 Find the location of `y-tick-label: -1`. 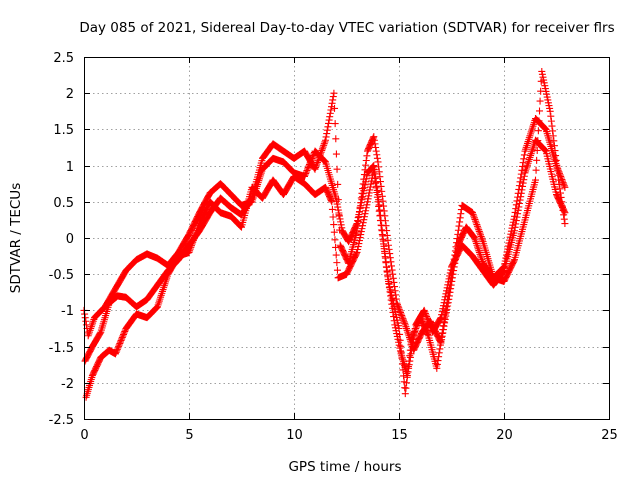

y-tick-label: -1 is located at coordinates (67, 311).